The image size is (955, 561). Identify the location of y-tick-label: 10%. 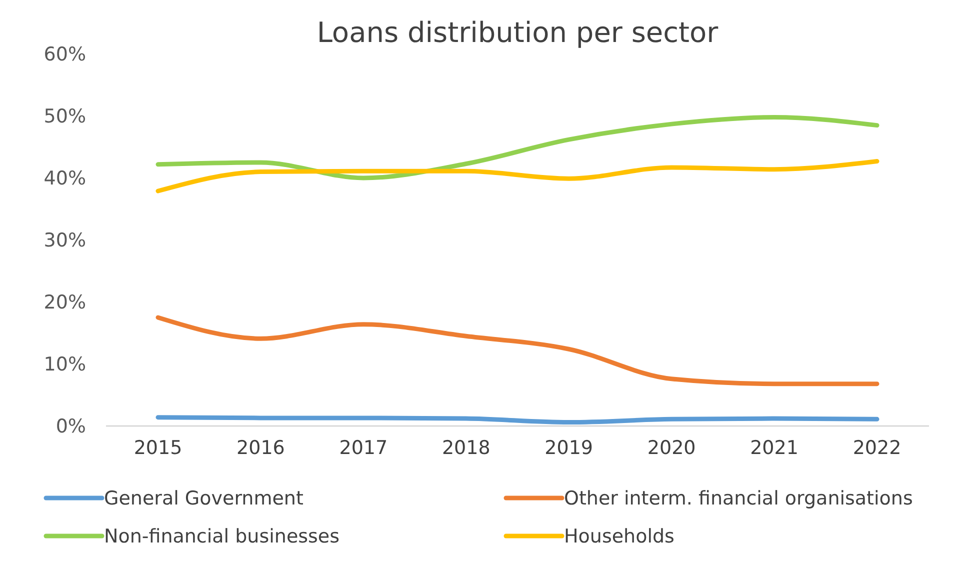
(65, 365).